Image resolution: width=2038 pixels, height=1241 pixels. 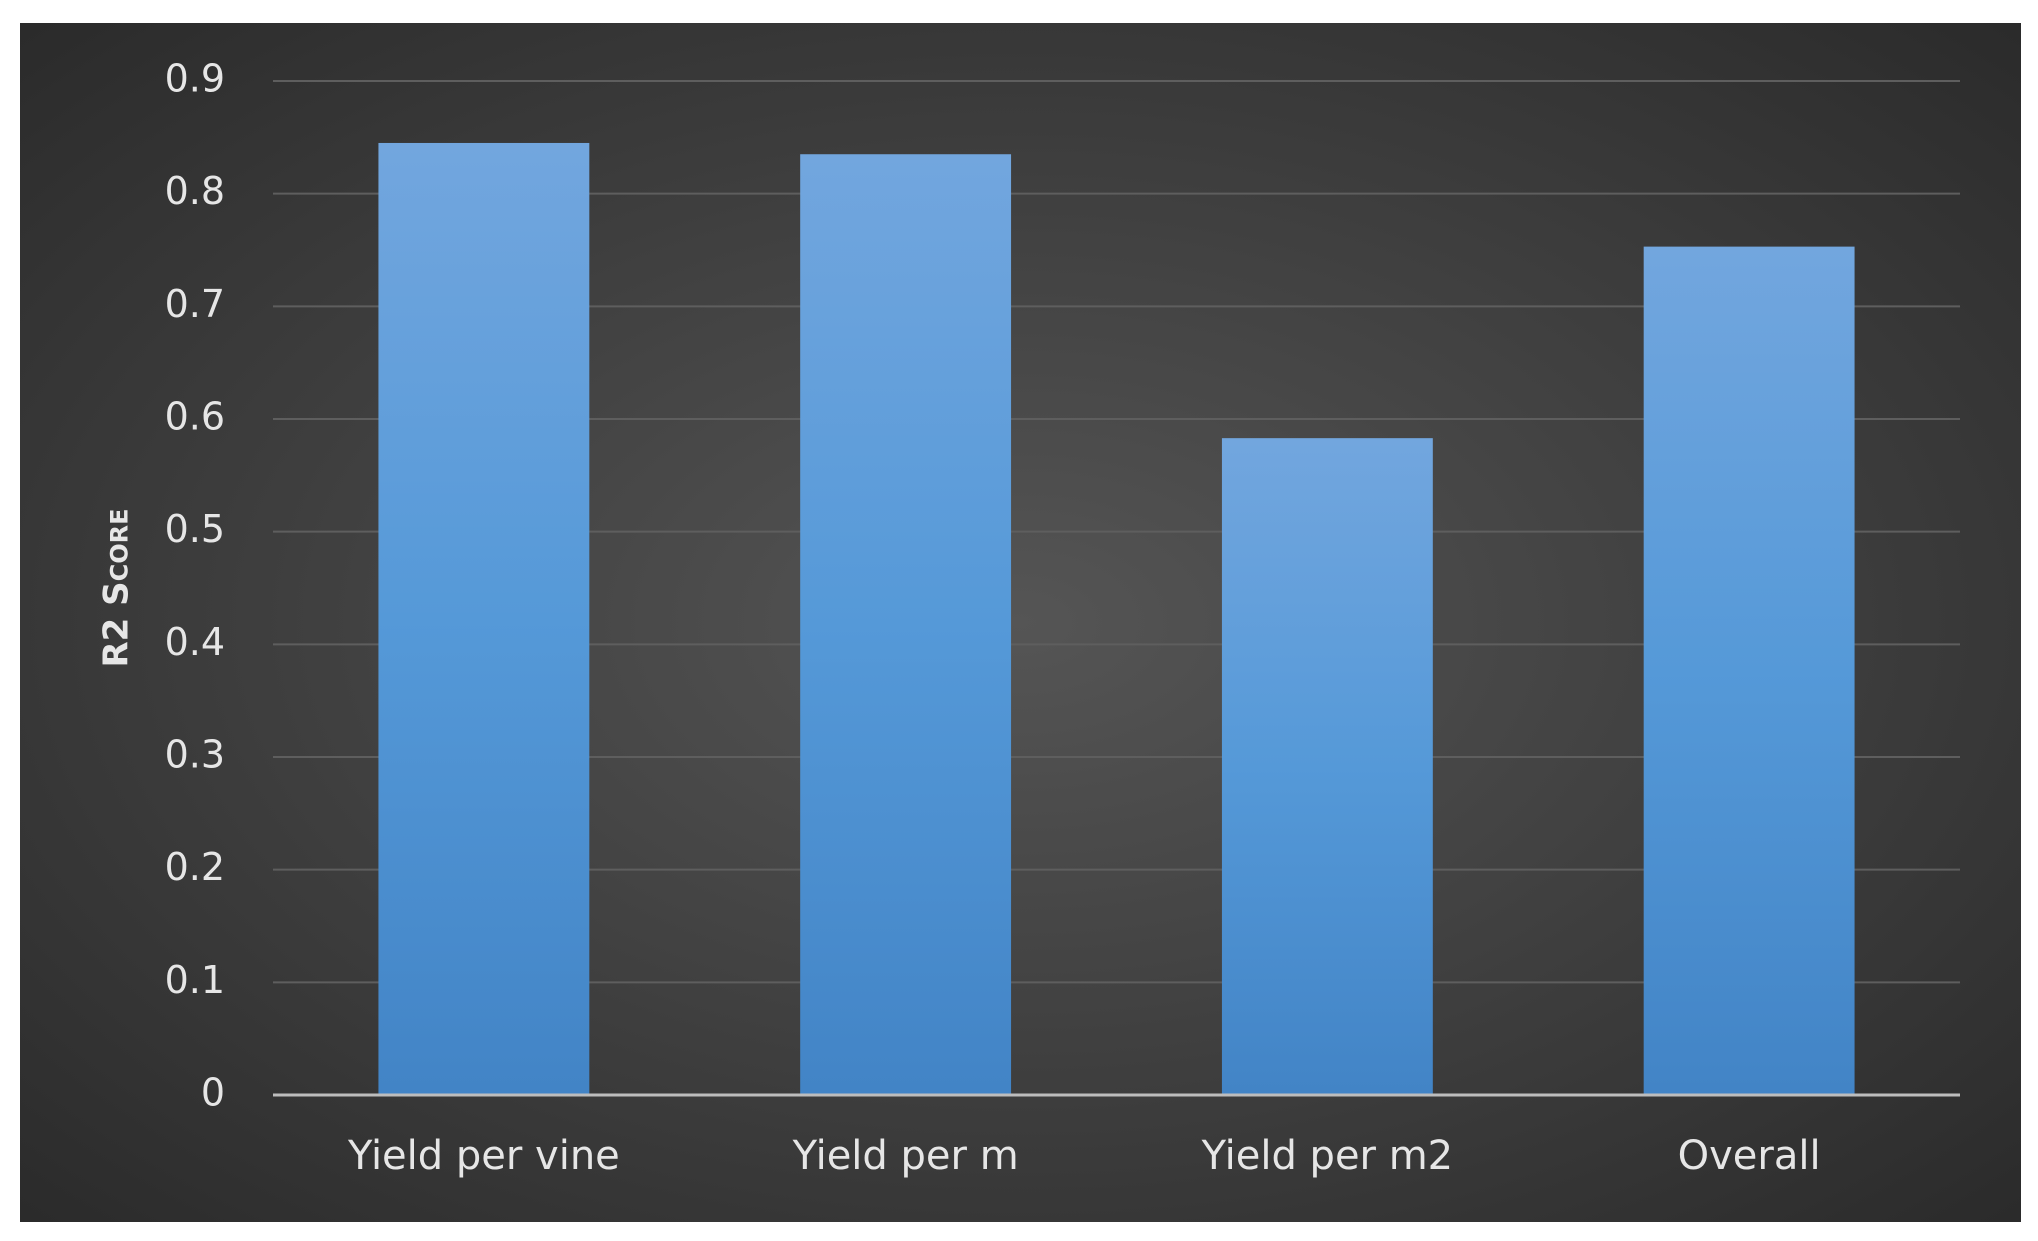 I want to click on x-tick-label: Yield per m2, so click(x=1327, y=1156).